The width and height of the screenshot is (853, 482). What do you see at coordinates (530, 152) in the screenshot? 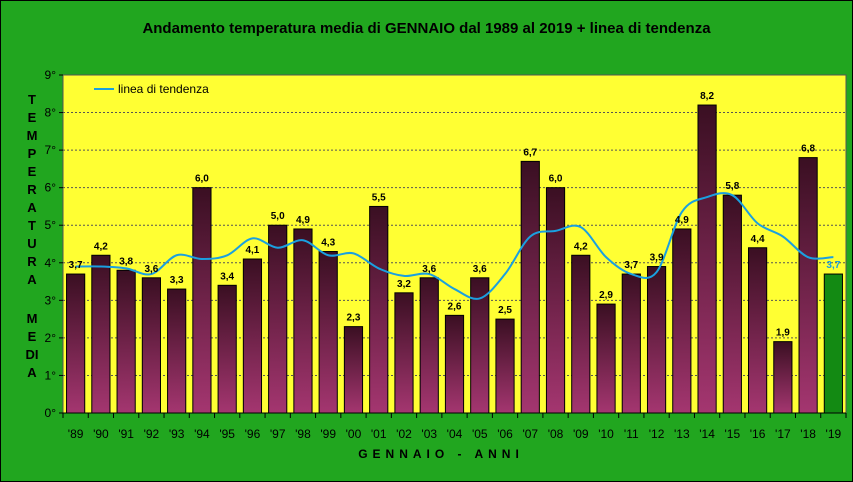
I see `value-label: 6,7` at bounding box center [530, 152].